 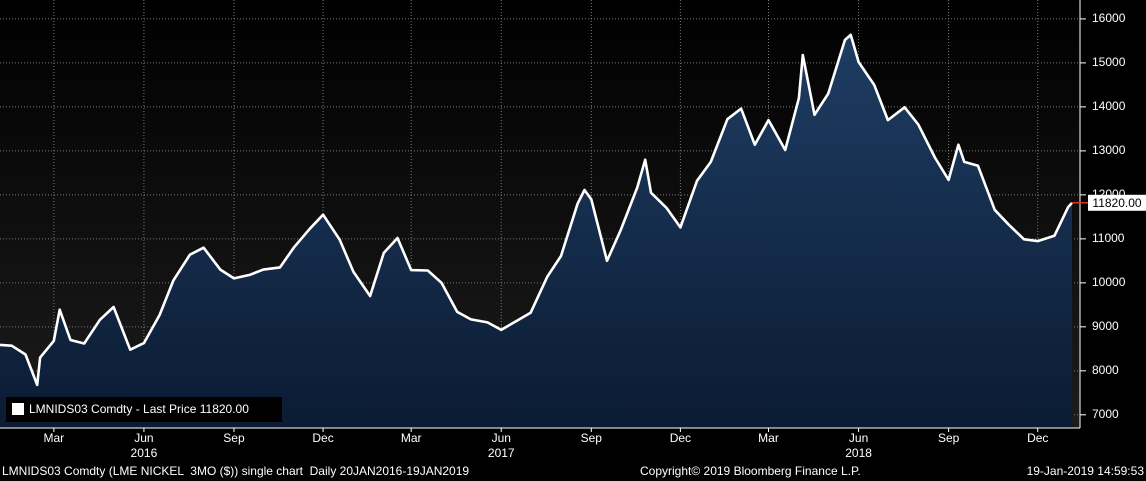 What do you see at coordinates (1108, 238) in the screenshot?
I see `y-tick-label: 11000` at bounding box center [1108, 238].